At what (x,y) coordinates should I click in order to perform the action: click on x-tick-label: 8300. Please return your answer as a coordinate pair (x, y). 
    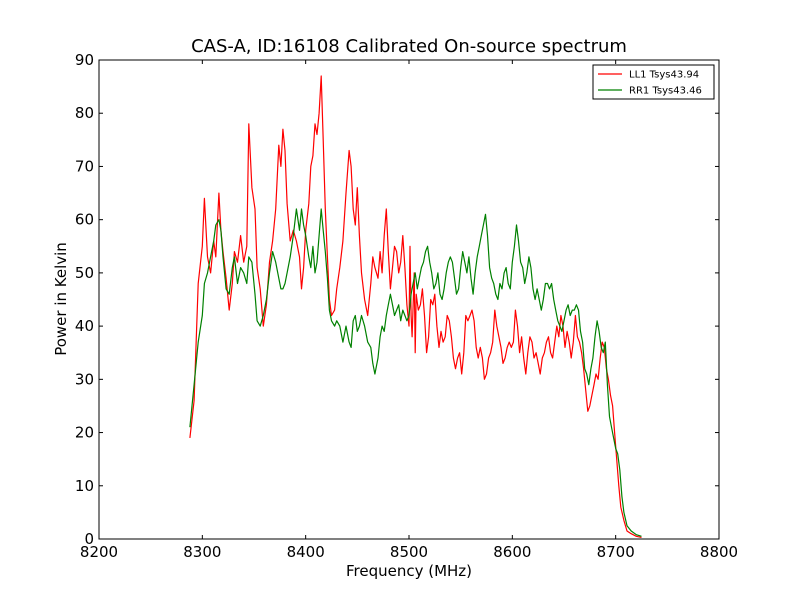
    Looking at the image, I should click on (202, 552).